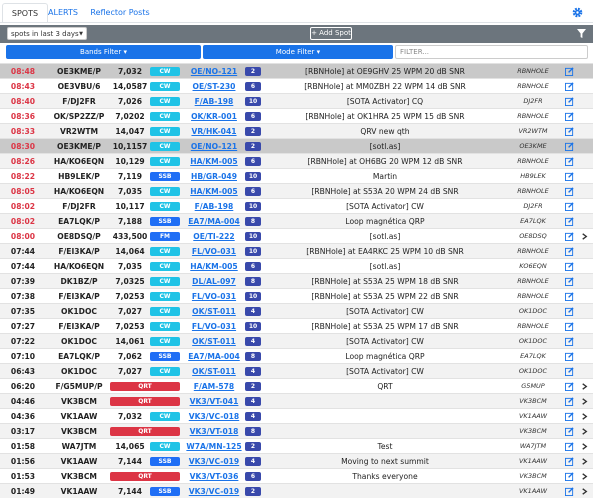 This screenshot has width=593, height=500. Describe the element at coordinates (253, 341) in the screenshot. I see `summit-count: 4` at that location.